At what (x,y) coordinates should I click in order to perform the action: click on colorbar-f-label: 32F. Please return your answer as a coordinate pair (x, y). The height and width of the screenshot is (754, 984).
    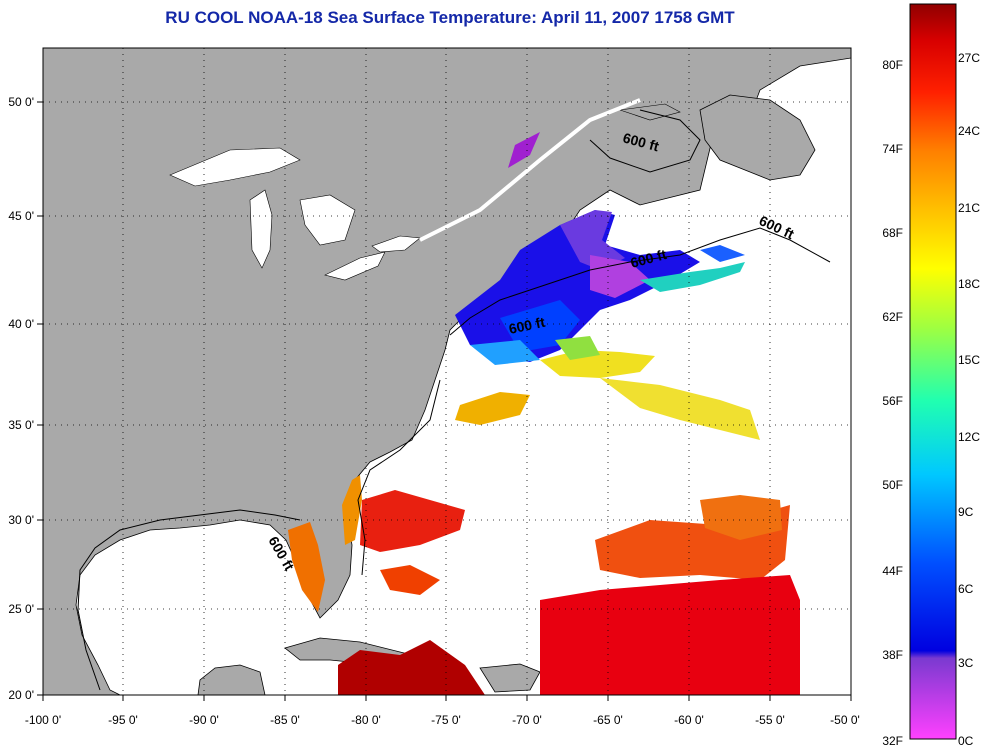
    Looking at the image, I should click on (892, 741).